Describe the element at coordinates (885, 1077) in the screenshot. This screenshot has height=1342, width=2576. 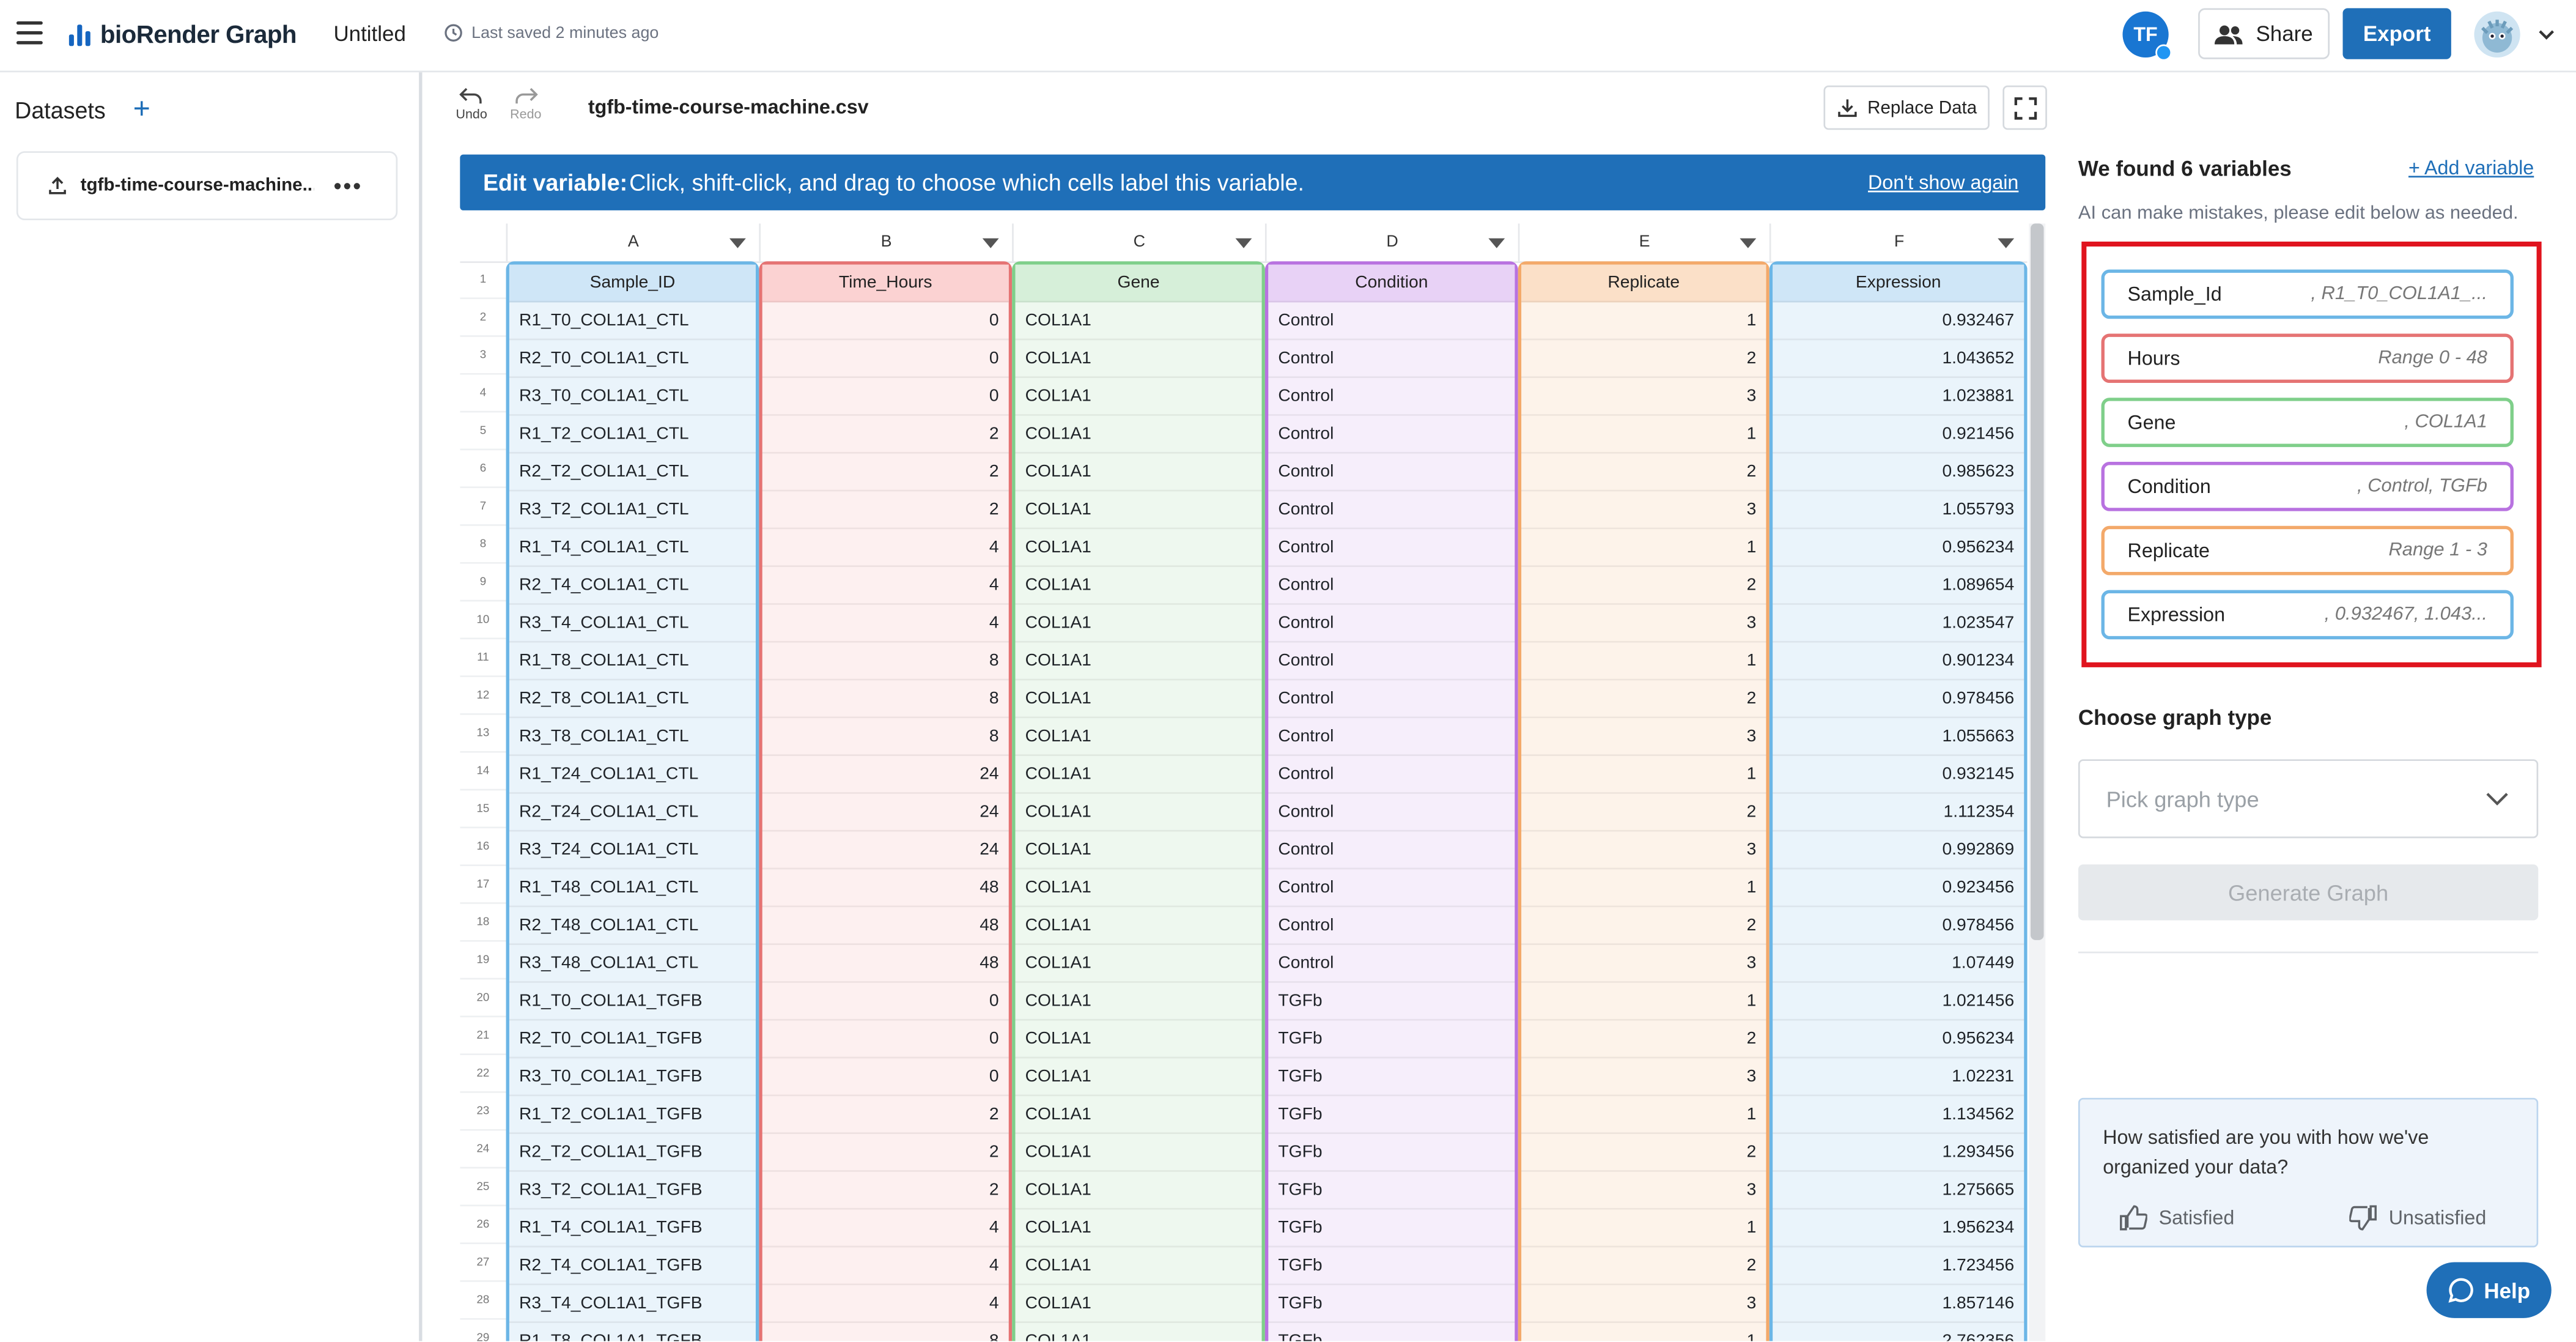
I see `table-cell: 0` at that location.